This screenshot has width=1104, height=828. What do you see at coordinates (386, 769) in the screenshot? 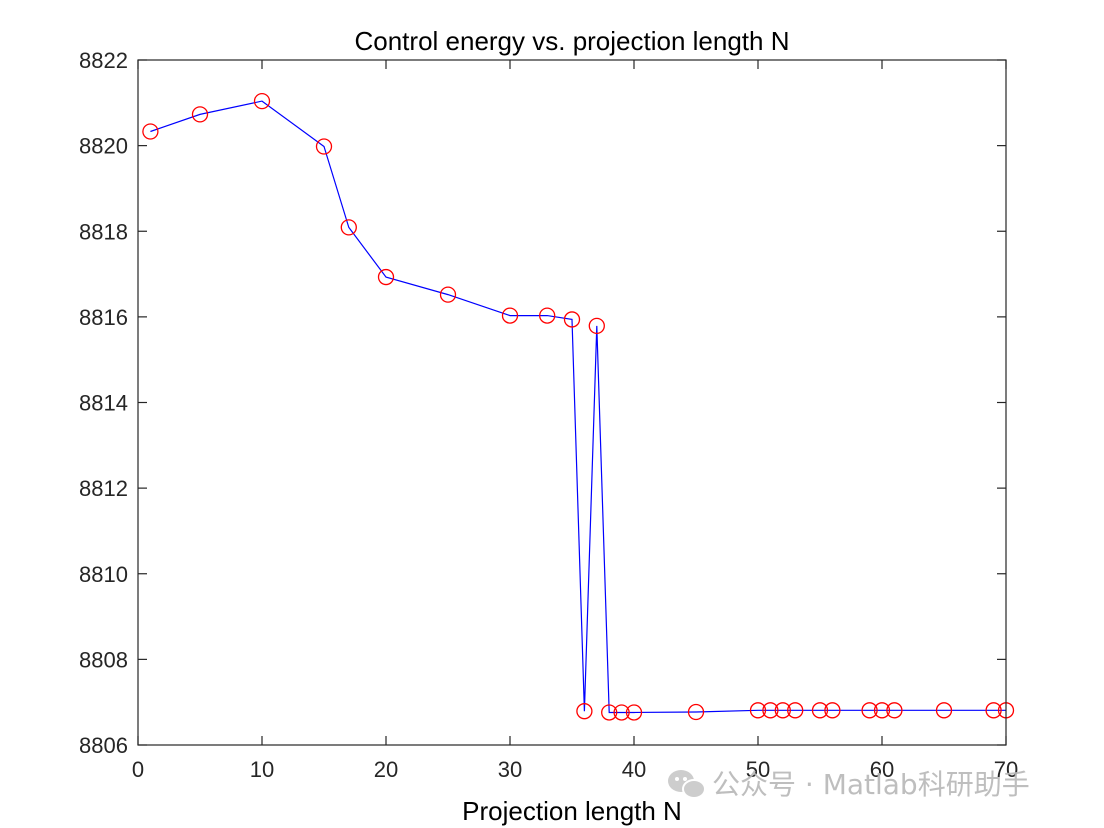
I see `x-tick-label: 20` at bounding box center [386, 769].